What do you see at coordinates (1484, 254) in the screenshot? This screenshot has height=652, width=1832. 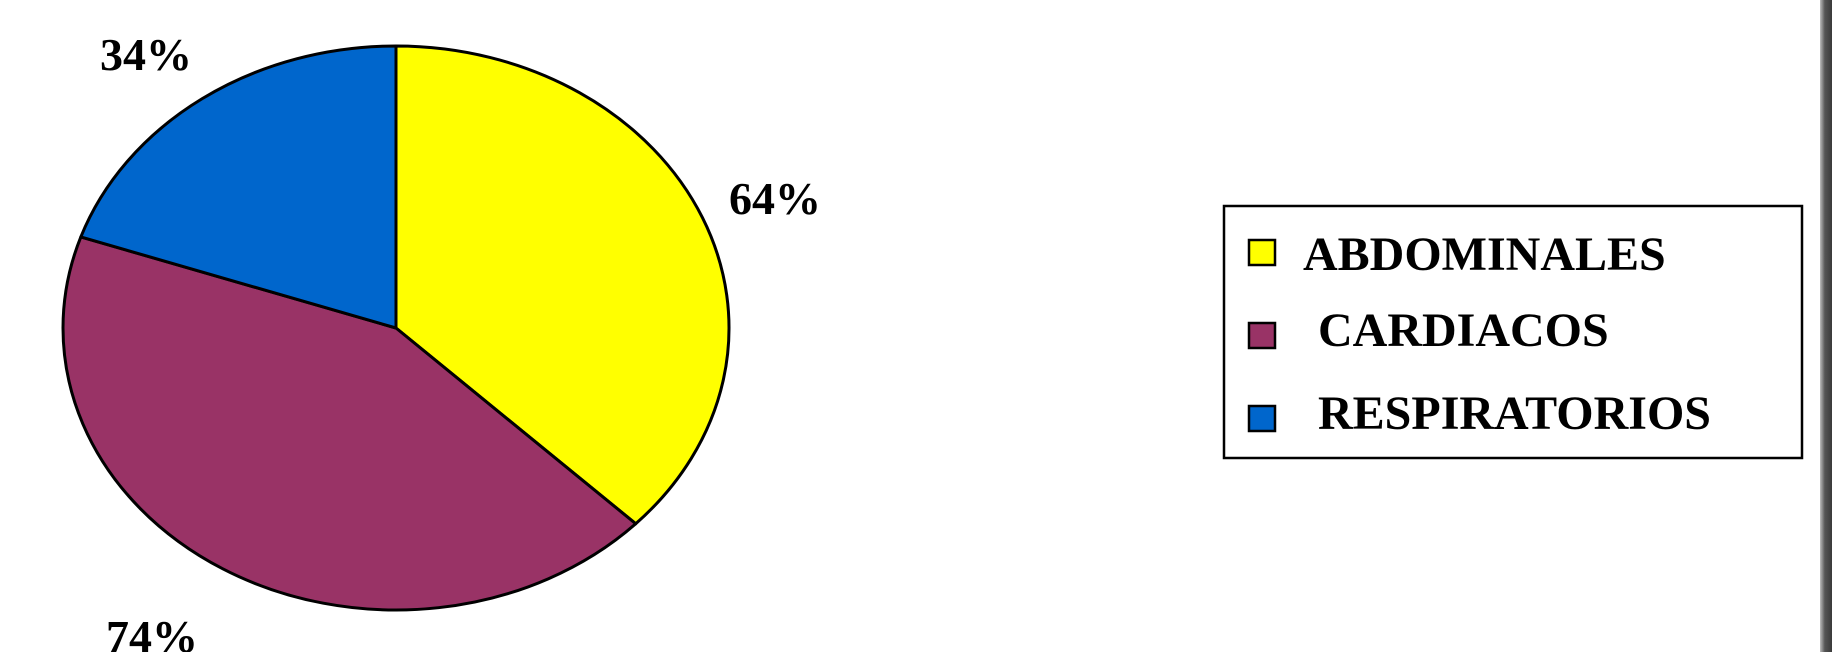 I see `legend-label-abdominales: ABDOMINALES` at bounding box center [1484, 254].